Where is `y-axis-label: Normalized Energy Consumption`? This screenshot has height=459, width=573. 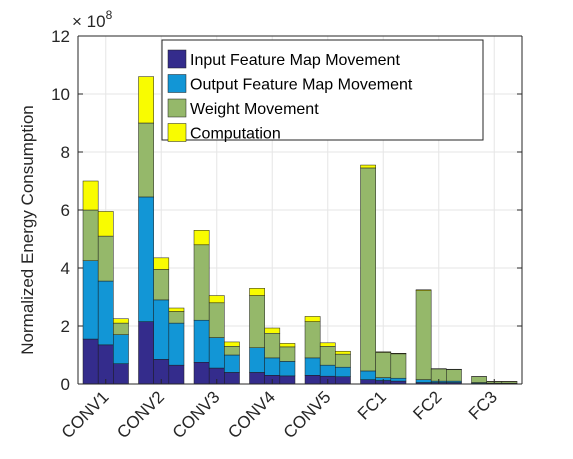 y-axis-label: Normalized Energy Consumption is located at coordinates (27, 229).